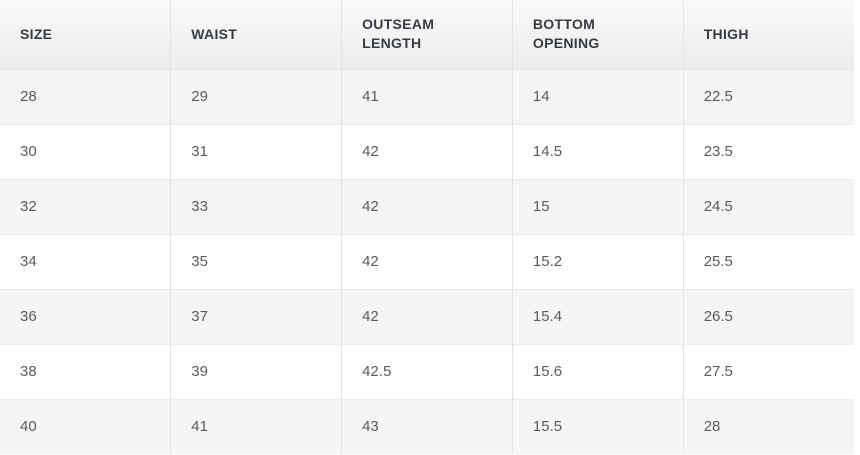 Image resolution: width=860 pixels, height=455 pixels. Describe the element at coordinates (566, 34) in the screenshot. I see `column-header-label: BOTTOM OPENING` at that location.